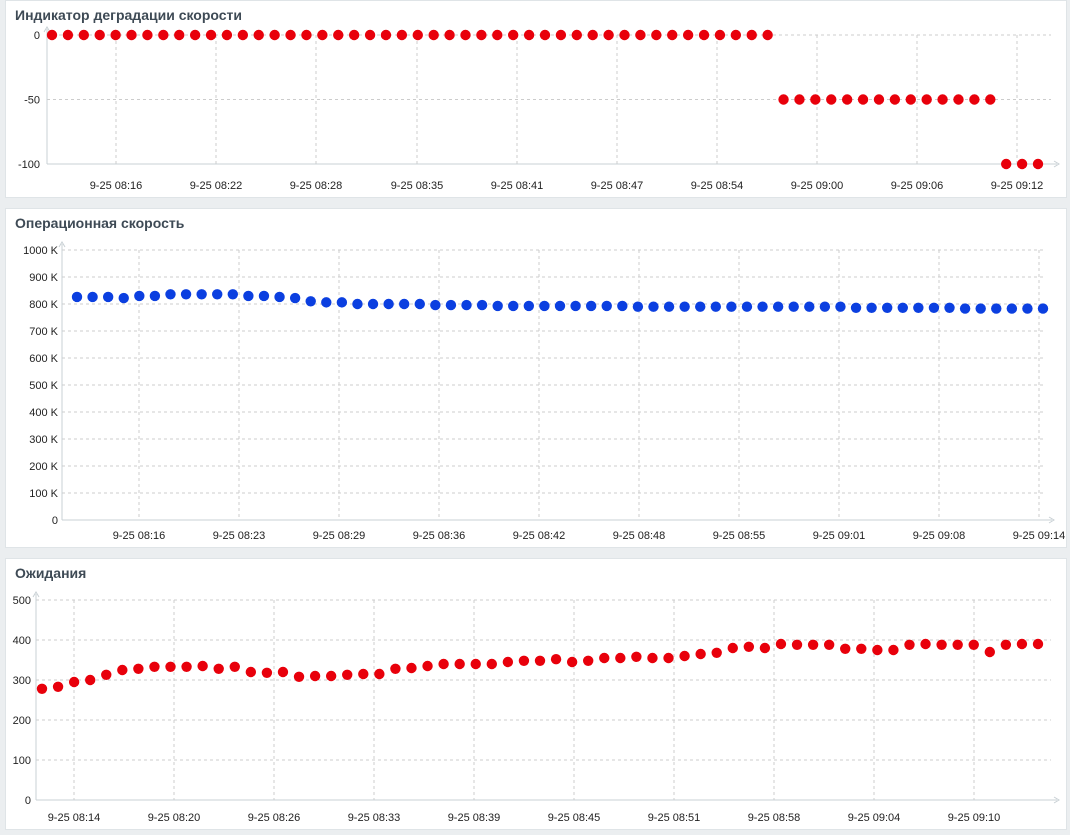 This screenshot has height=835, width=1070. I want to click on x-tick-label: 9-25 09:10, so click(974, 818).